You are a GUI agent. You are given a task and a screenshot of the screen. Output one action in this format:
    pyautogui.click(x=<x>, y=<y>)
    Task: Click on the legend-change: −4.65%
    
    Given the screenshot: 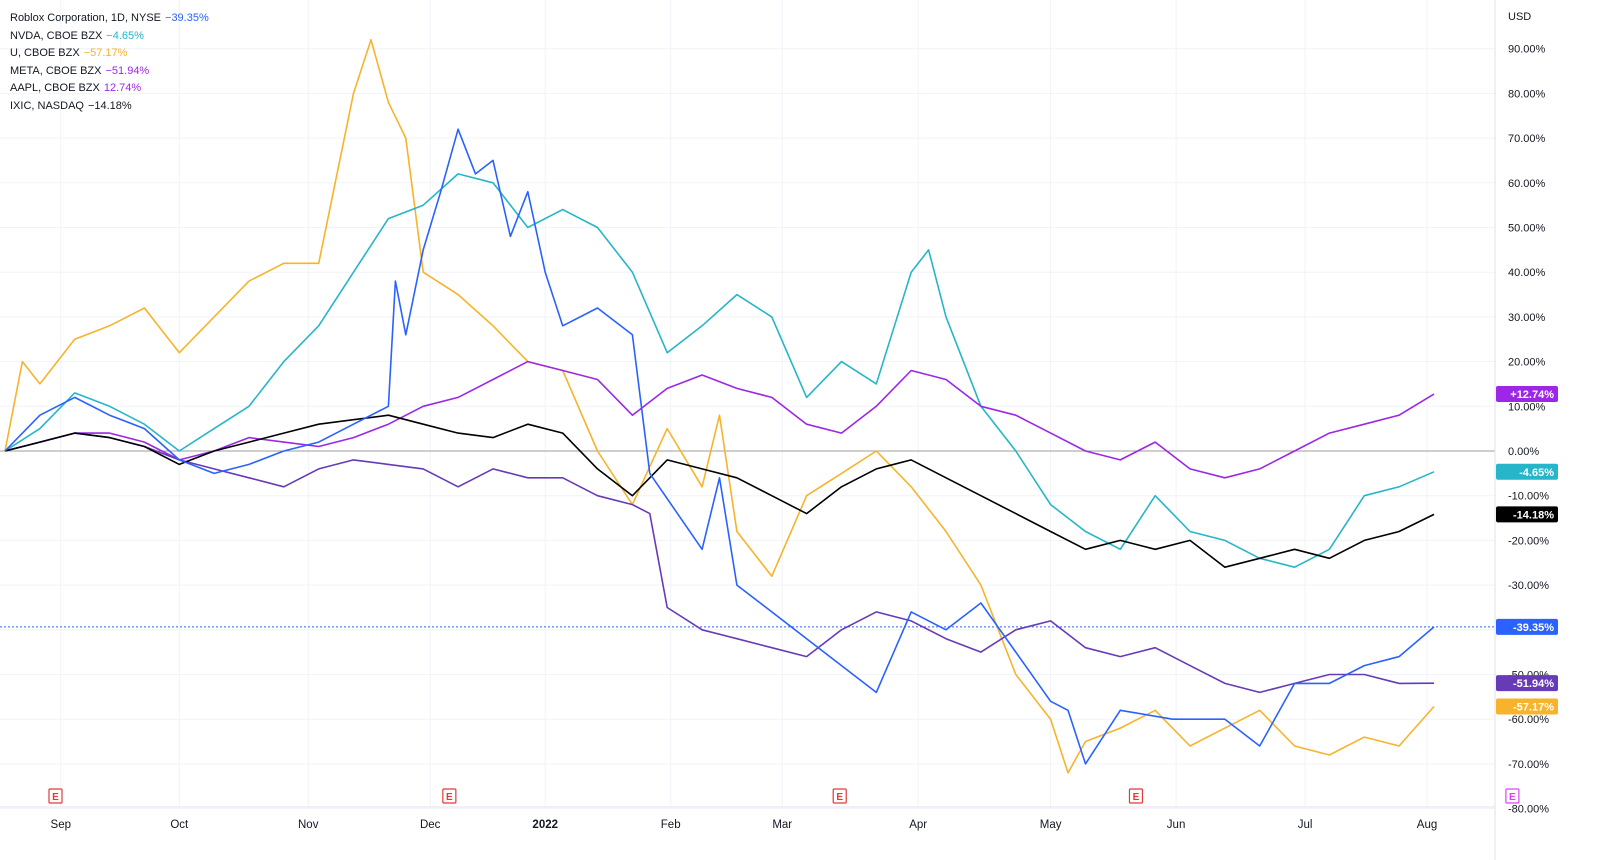 What is the action you would take?
    pyautogui.click(x=125, y=35)
    